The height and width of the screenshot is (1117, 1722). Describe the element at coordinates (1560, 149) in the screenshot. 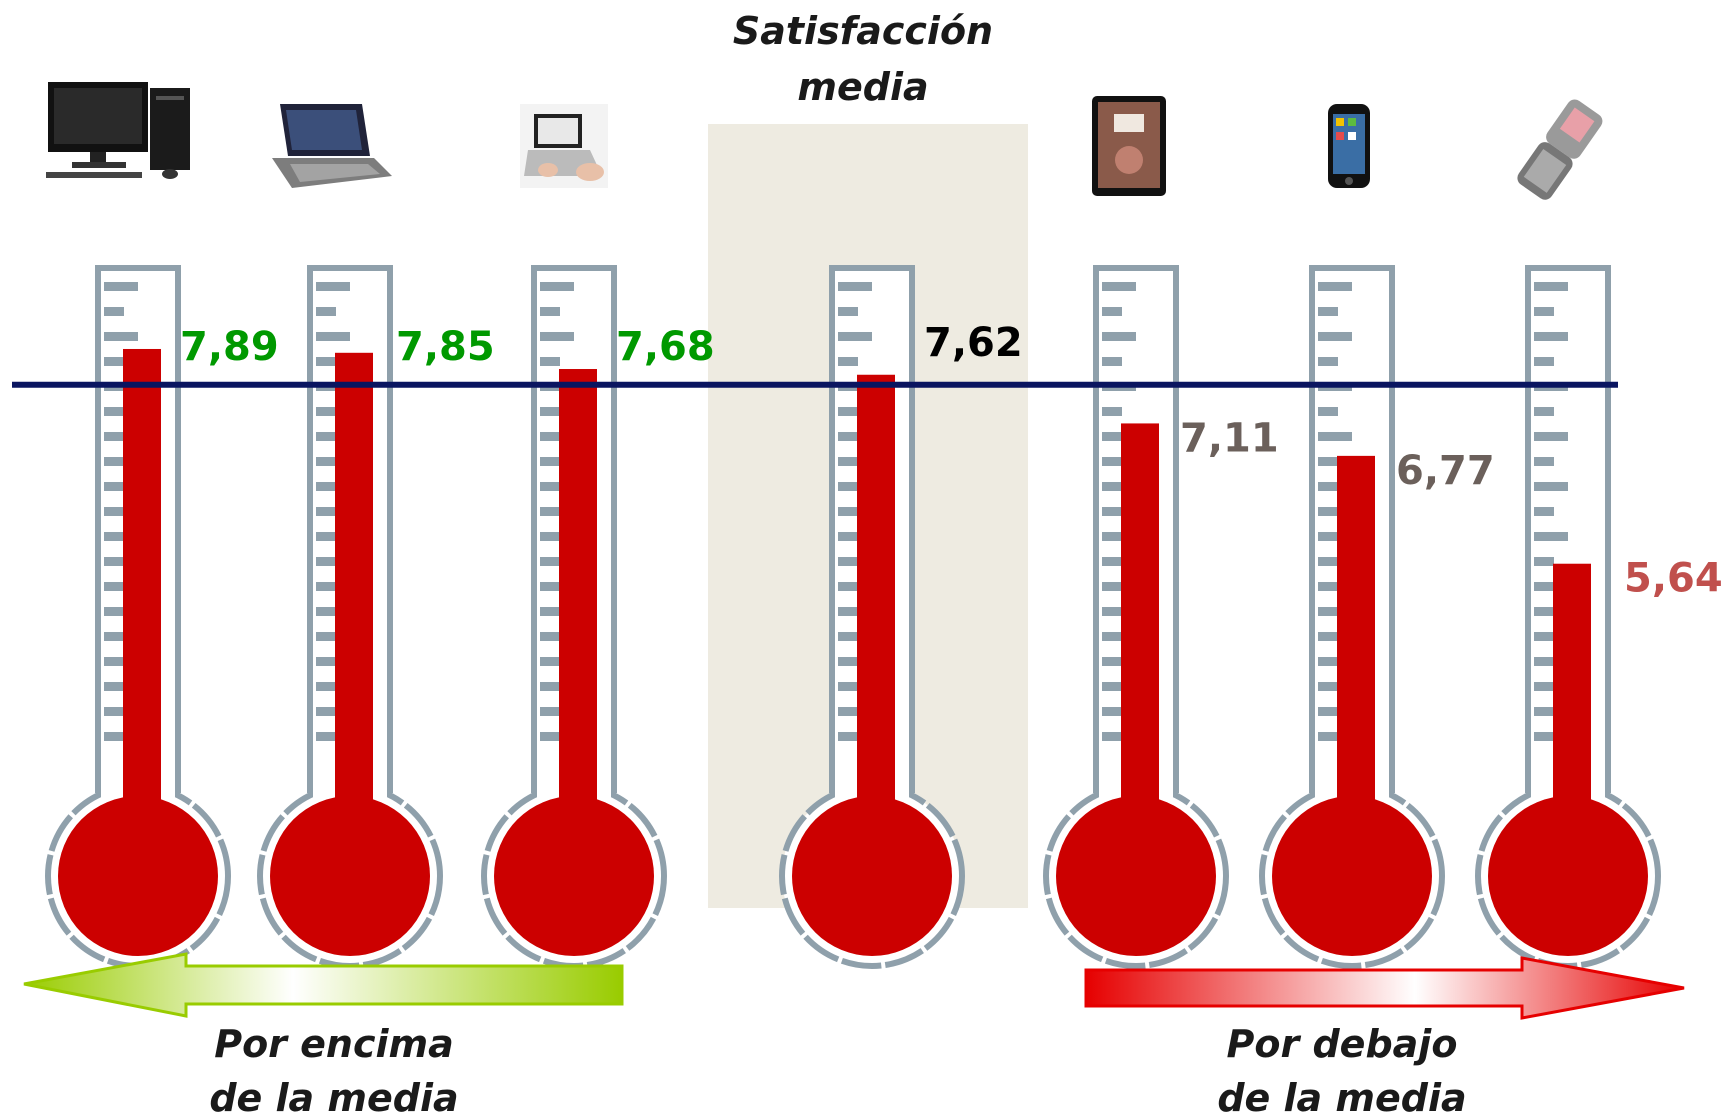

I see `flip-phone-icon` at that location.